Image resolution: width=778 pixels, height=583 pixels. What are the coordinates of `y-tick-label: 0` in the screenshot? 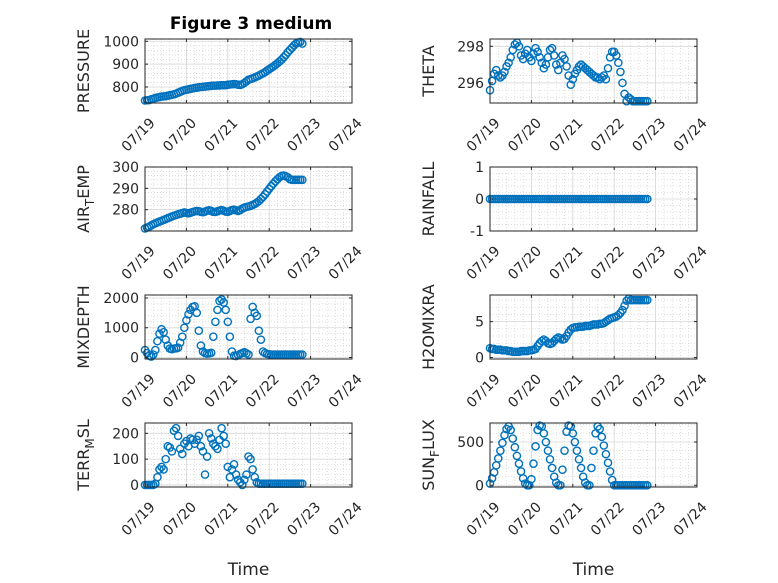 It's located at (134, 486).